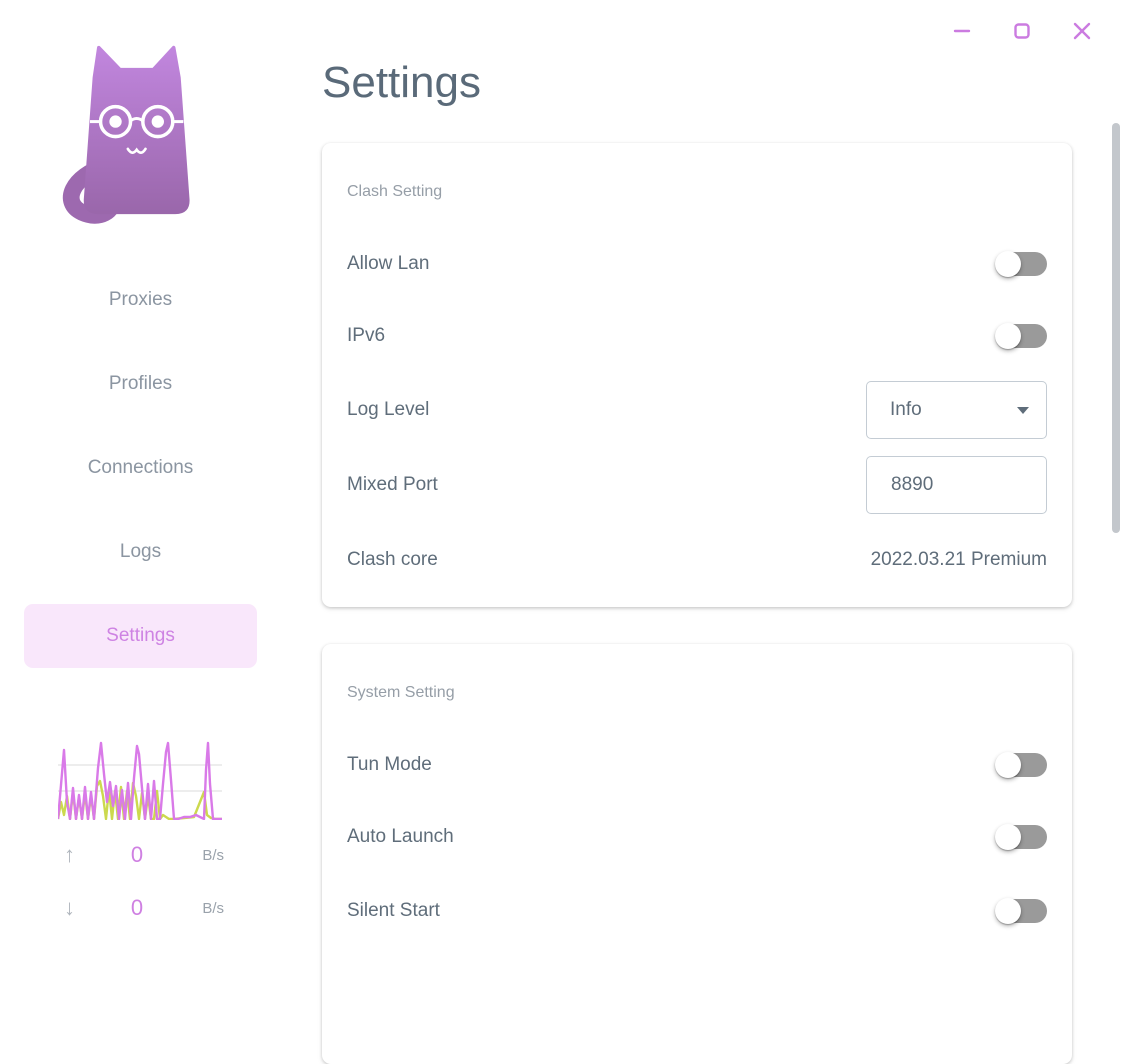 This screenshot has height=1064, width=1124. What do you see at coordinates (203, 908) in the screenshot?
I see `download-speed-unit: B/s` at bounding box center [203, 908].